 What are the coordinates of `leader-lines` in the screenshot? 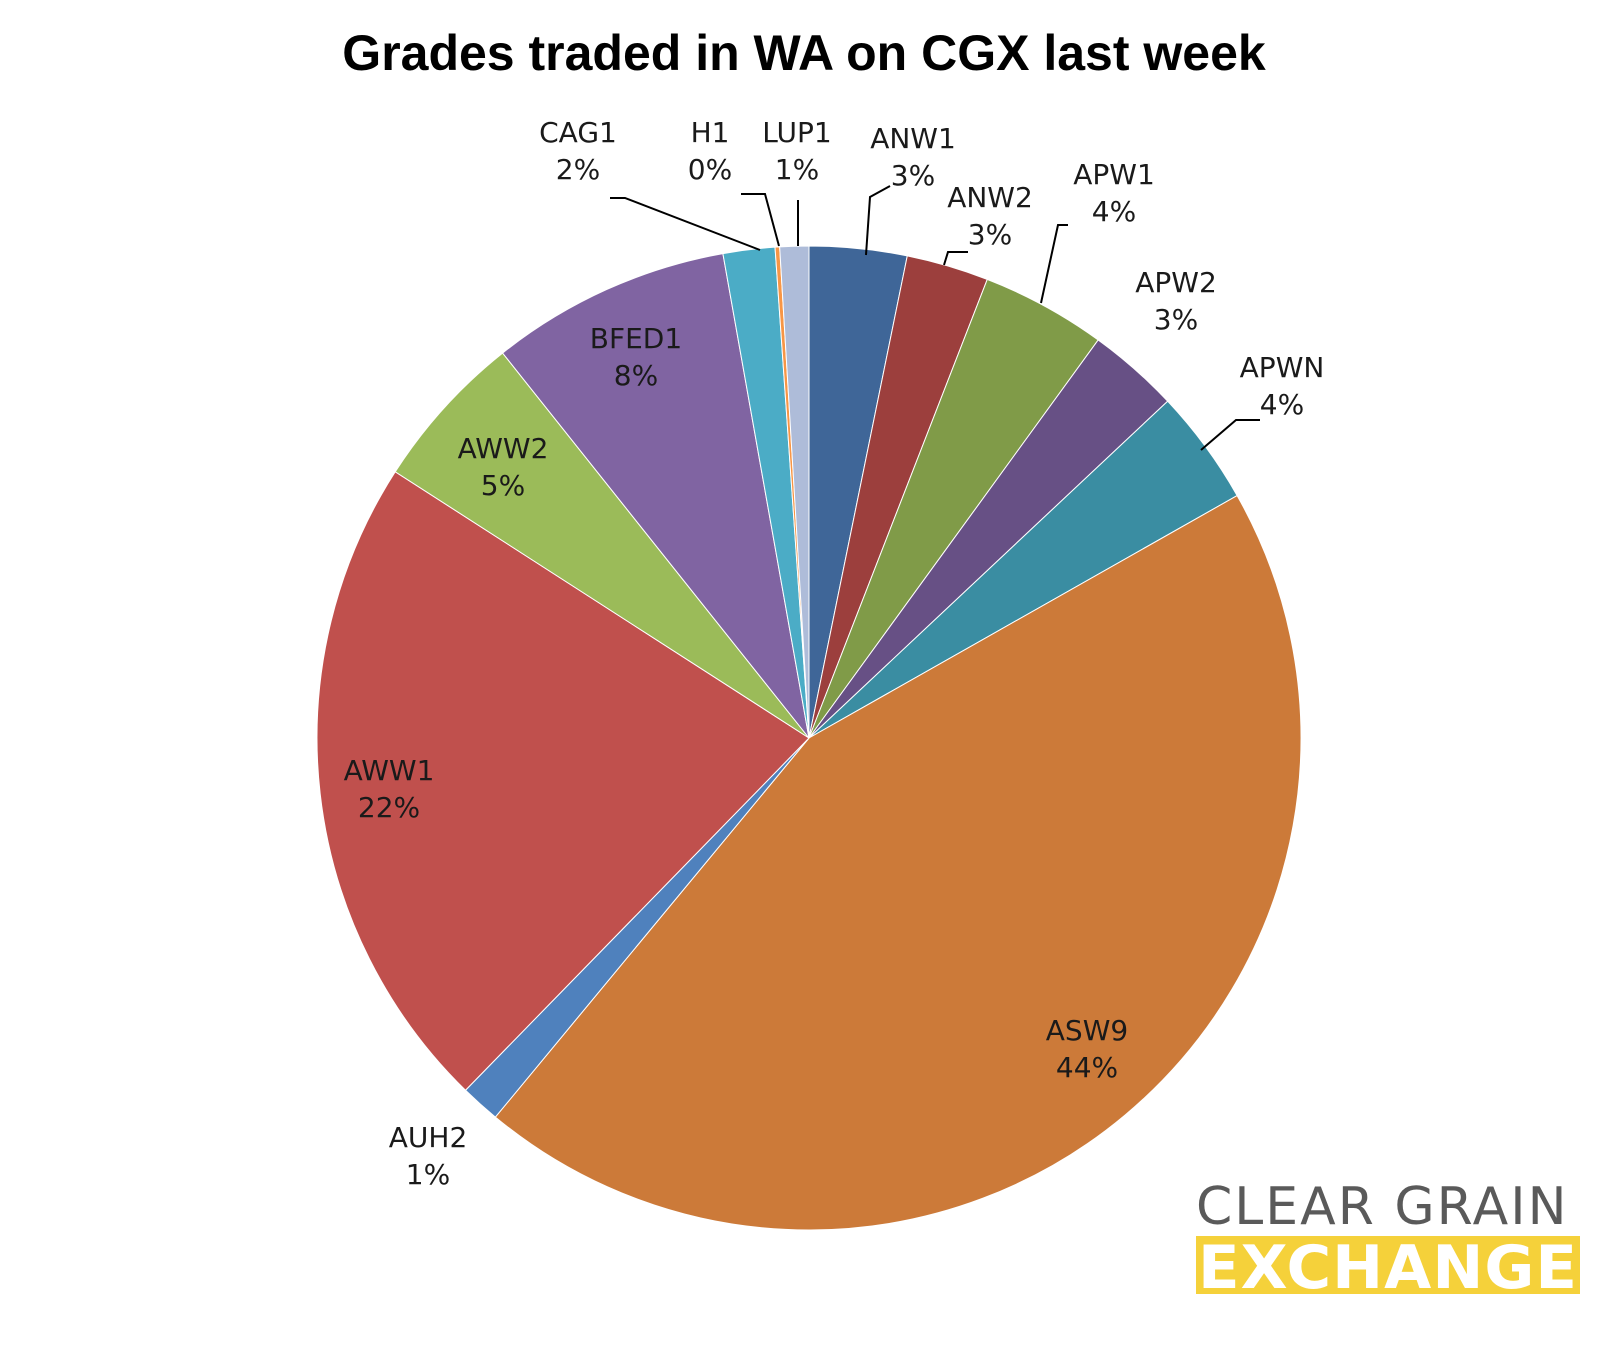 It's located at (935, 318).